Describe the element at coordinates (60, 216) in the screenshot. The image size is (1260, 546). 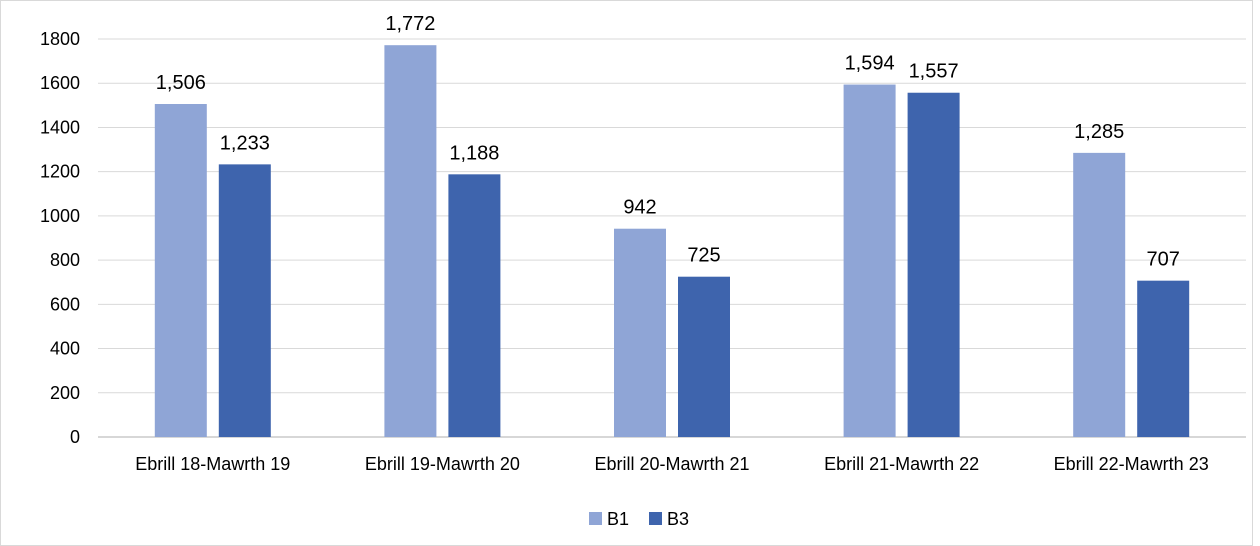
I see `y-tick-label: 1000` at that location.